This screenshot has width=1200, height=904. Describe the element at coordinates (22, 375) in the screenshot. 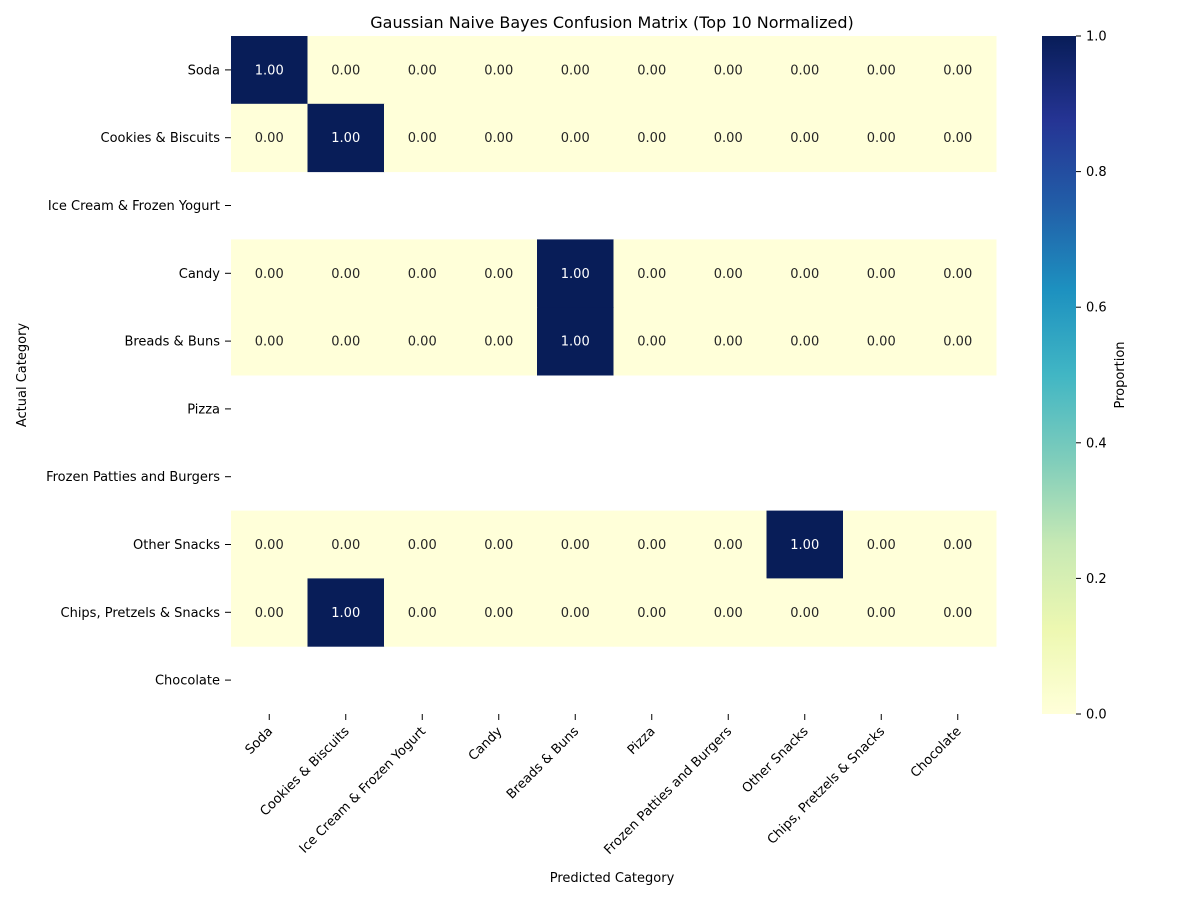

I see `y-axis-label: Actual Category` at that location.